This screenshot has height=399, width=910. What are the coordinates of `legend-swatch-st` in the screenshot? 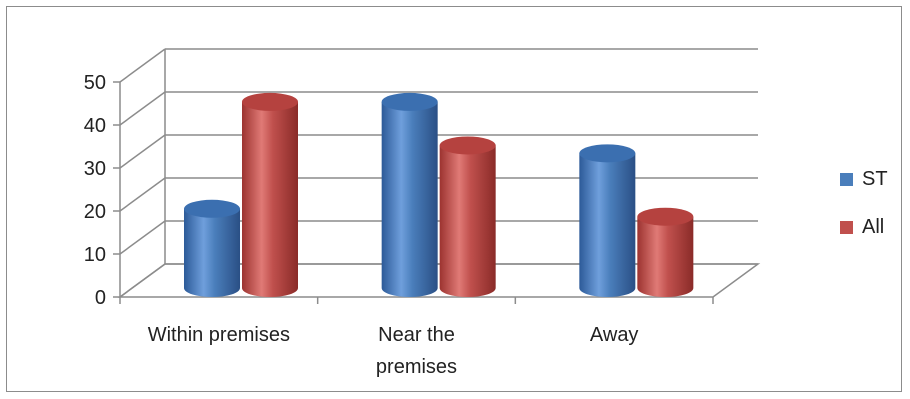 It's located at (846, 179).